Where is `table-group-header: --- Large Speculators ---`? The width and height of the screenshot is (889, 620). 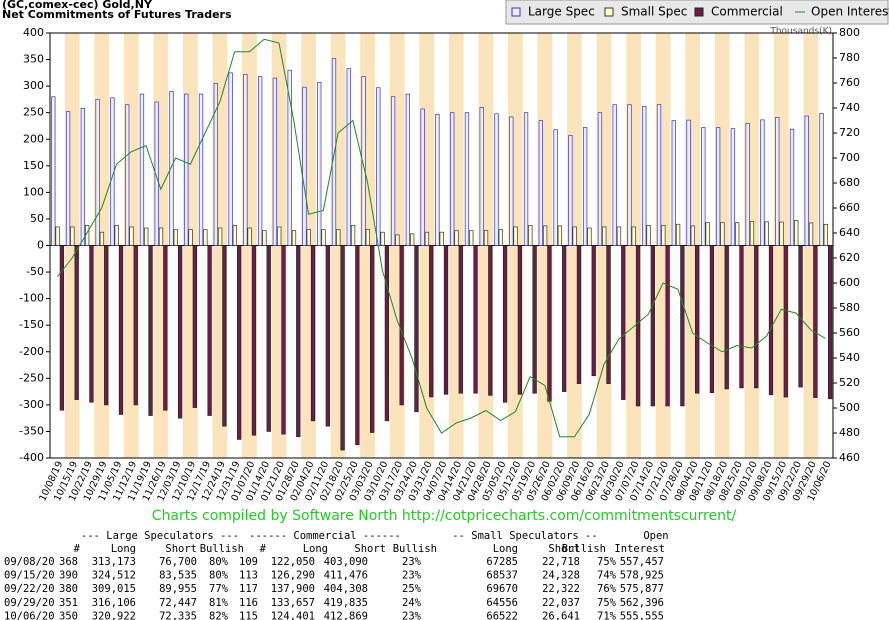 table-group-header: --- Large Speculators --- is located at coordinates (160, 536).